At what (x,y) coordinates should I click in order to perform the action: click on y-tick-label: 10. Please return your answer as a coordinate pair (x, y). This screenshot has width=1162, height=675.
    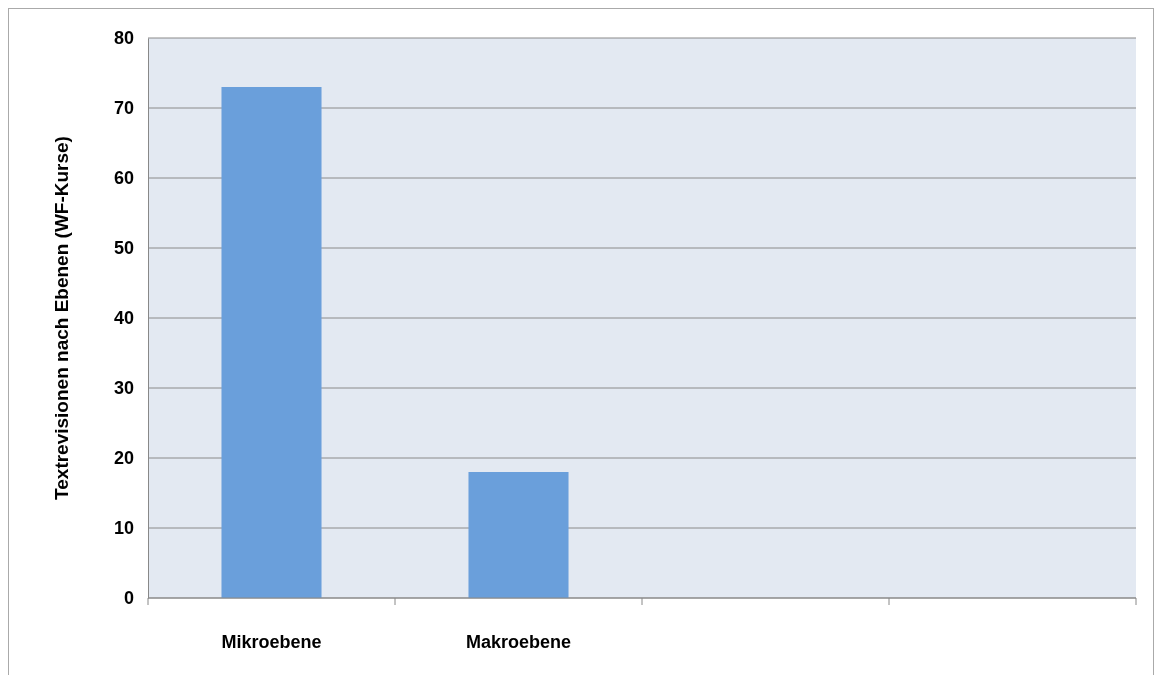
    Looking at the image, I should click on (123, 528).